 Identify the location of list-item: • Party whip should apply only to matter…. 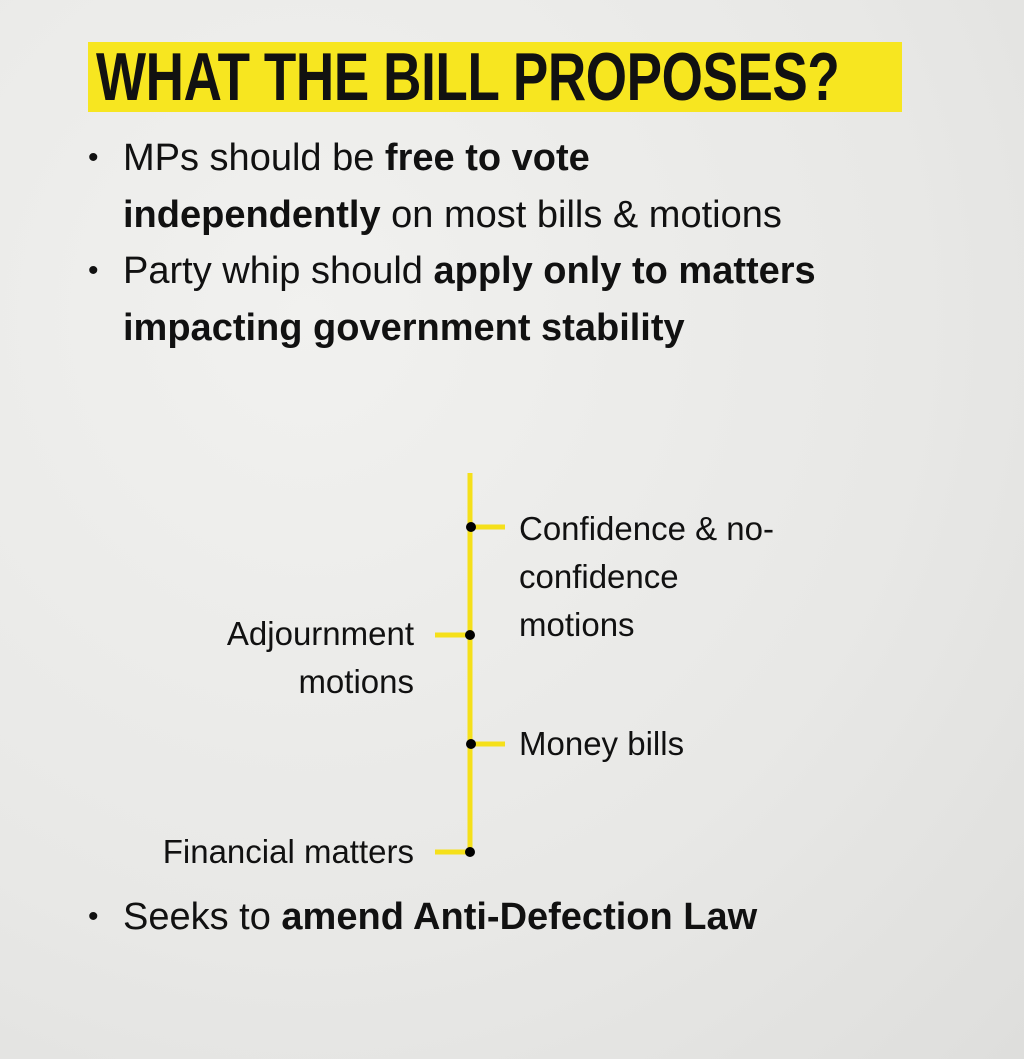
(465, 299).